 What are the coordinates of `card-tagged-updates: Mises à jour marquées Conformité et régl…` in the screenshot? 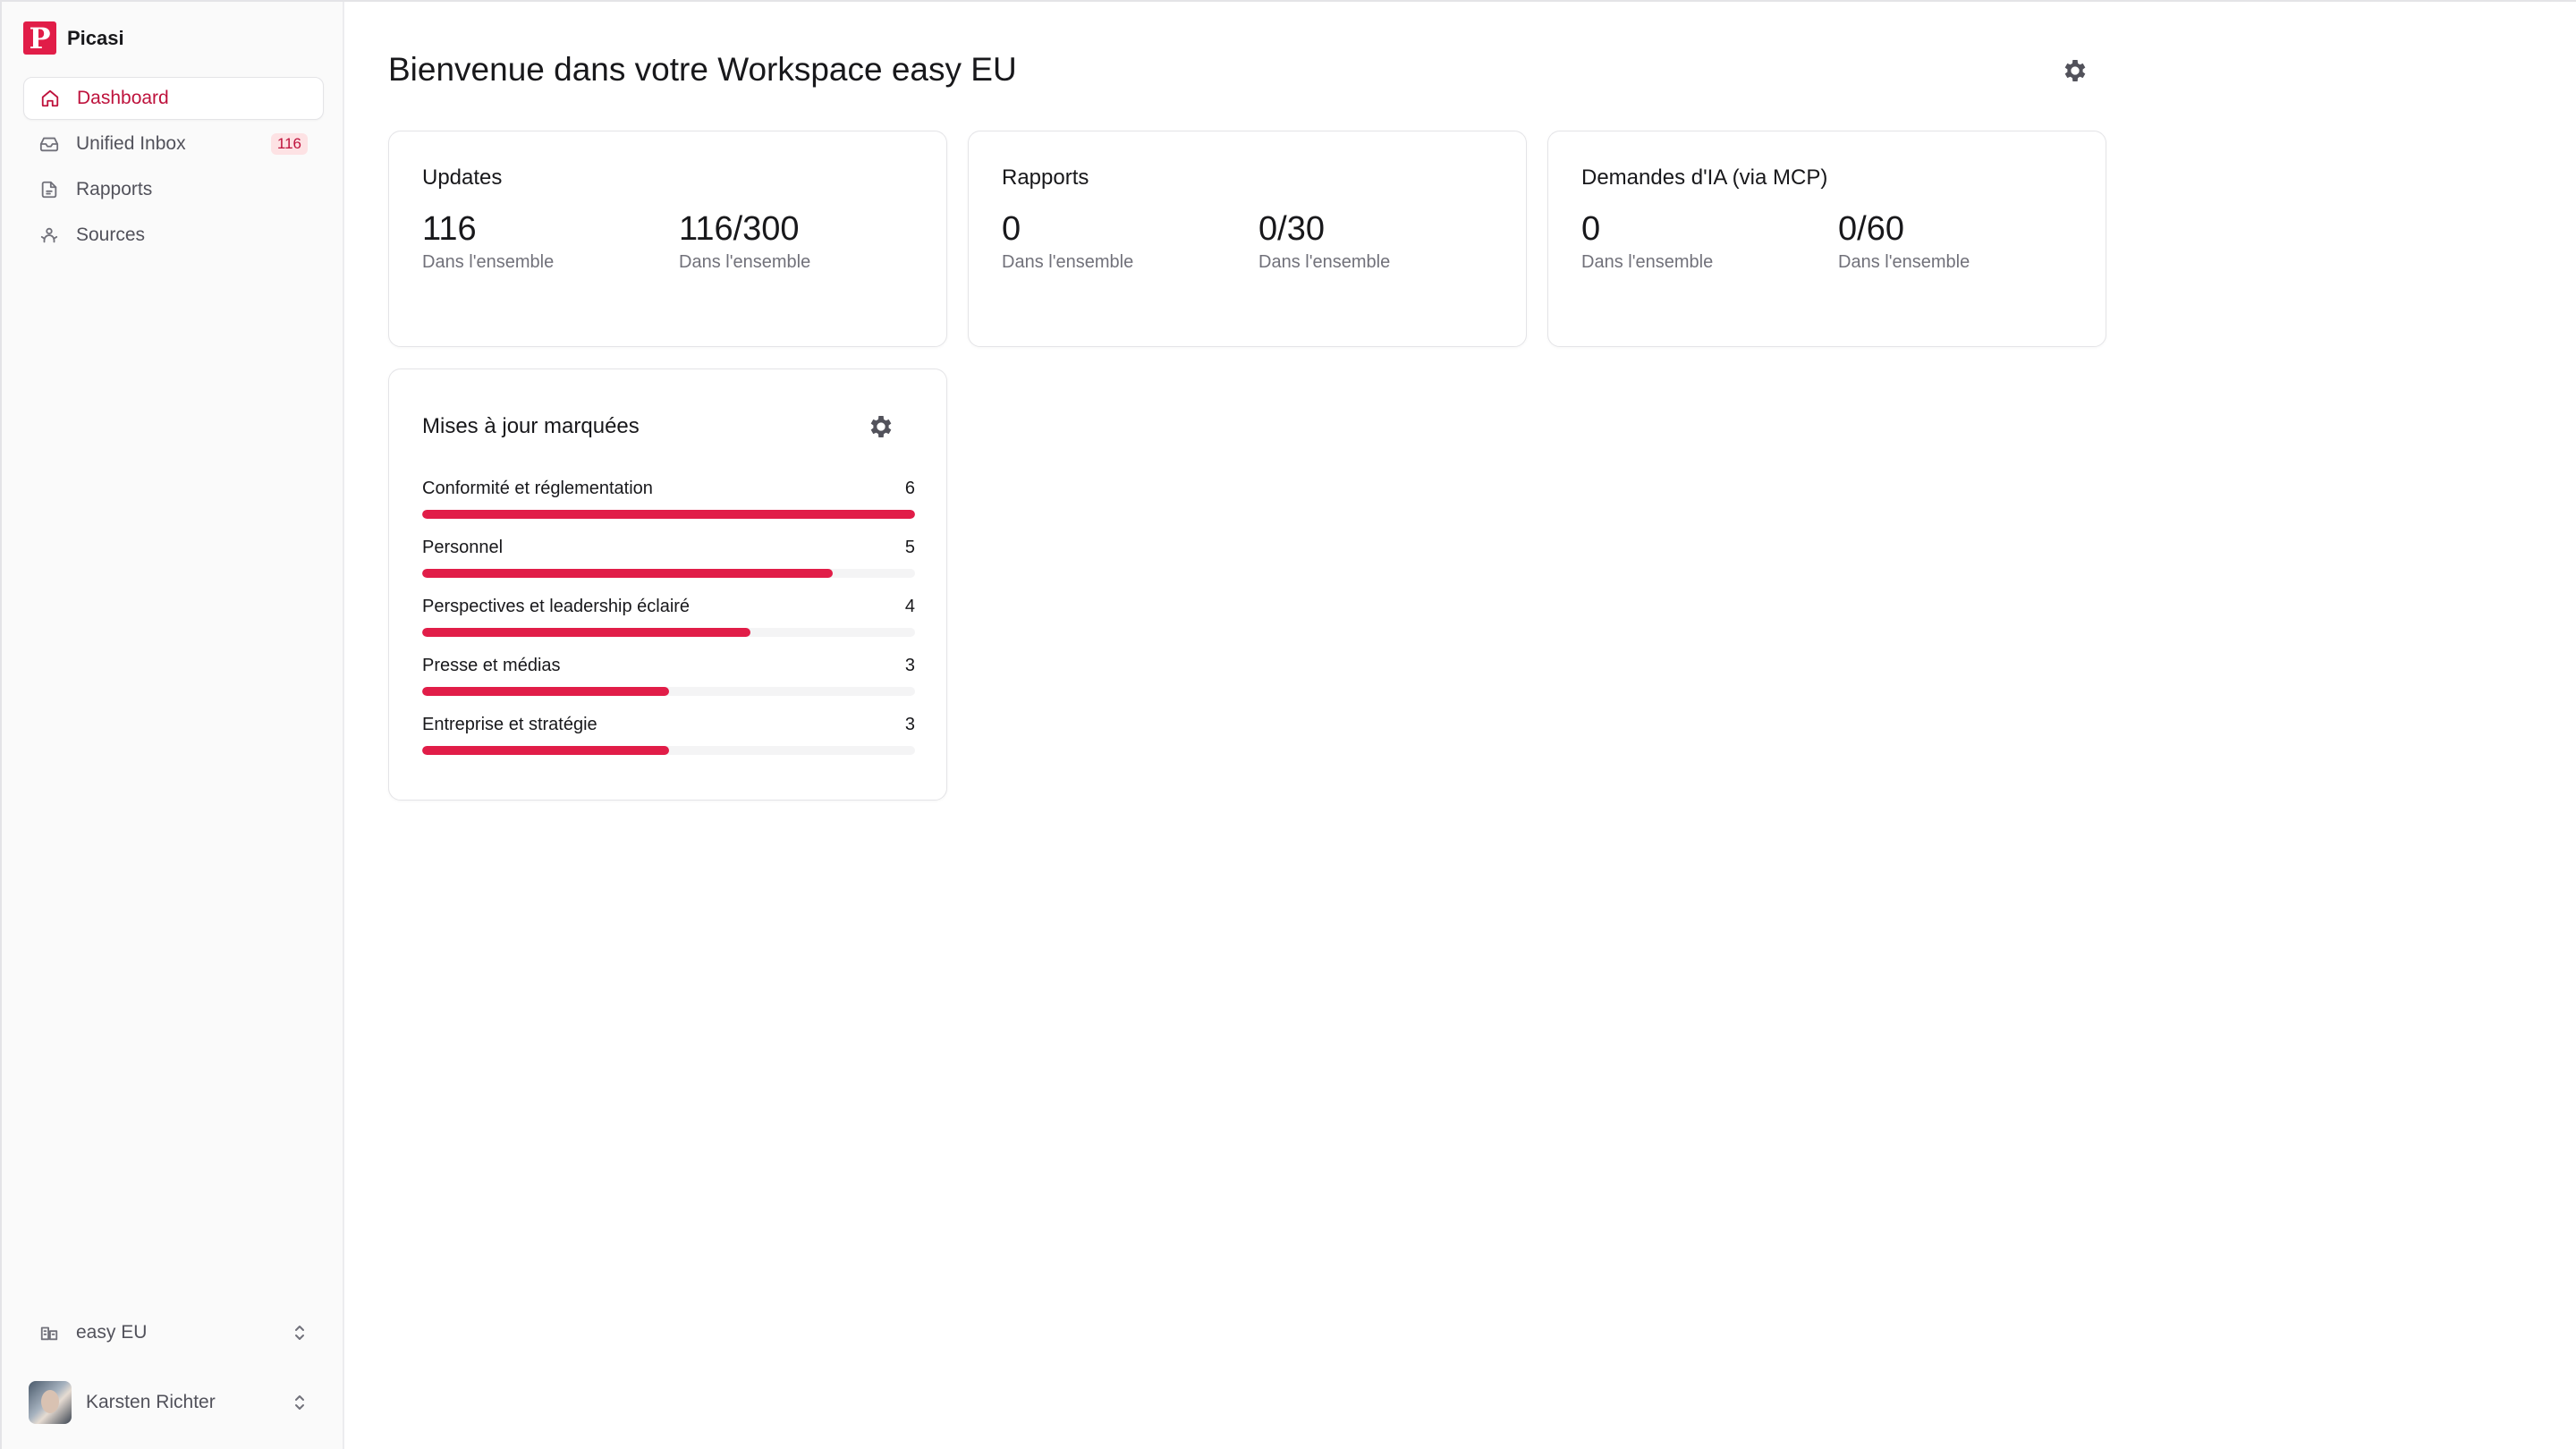 It's located at (667, 585).